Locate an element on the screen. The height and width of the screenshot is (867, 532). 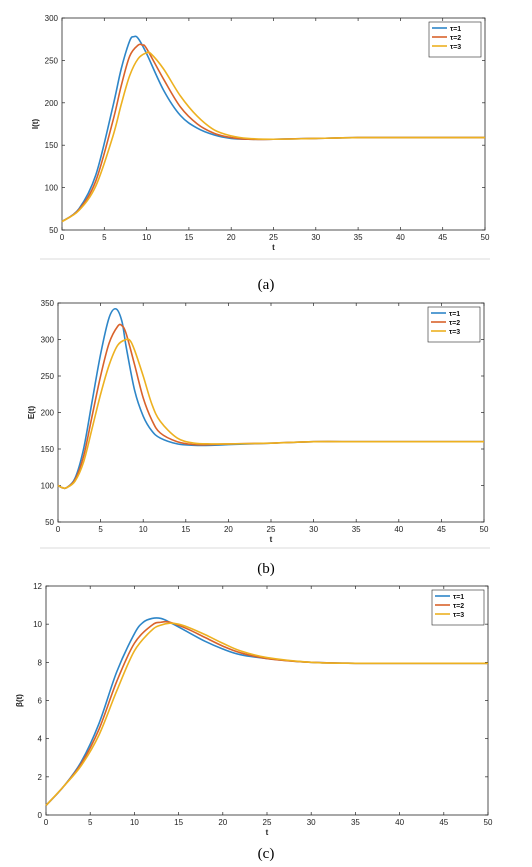
y-tick-label: 8 is located at coordinates (40, 662).